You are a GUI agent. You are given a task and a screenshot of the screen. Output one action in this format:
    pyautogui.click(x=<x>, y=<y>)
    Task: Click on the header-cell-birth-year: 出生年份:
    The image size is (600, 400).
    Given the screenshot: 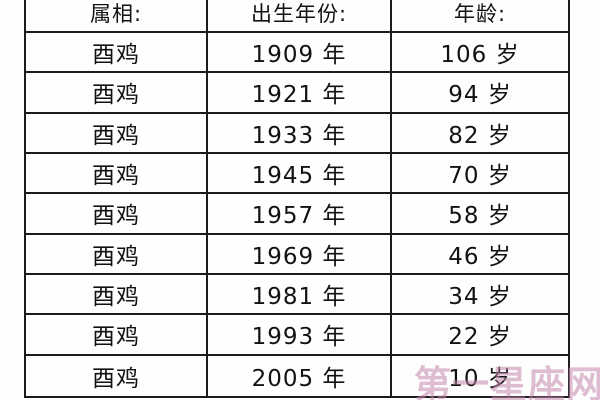 What is the action you would take?
    pyautogui.click(x=300, y=16)
    